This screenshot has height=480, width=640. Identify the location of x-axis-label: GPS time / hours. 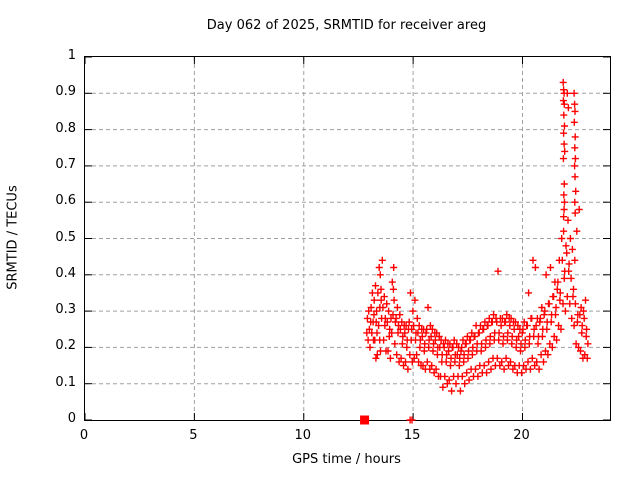
(346, 459).